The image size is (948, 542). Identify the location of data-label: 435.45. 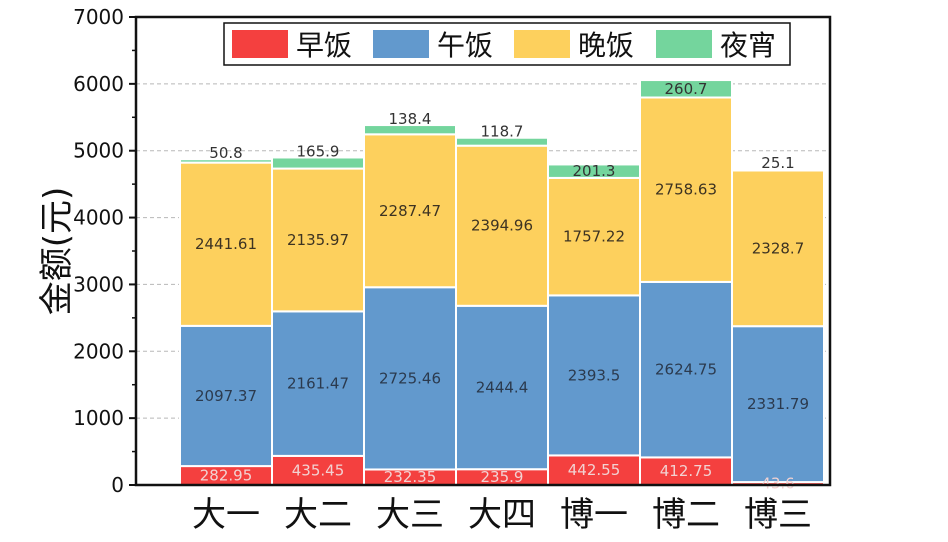
(318, 470).